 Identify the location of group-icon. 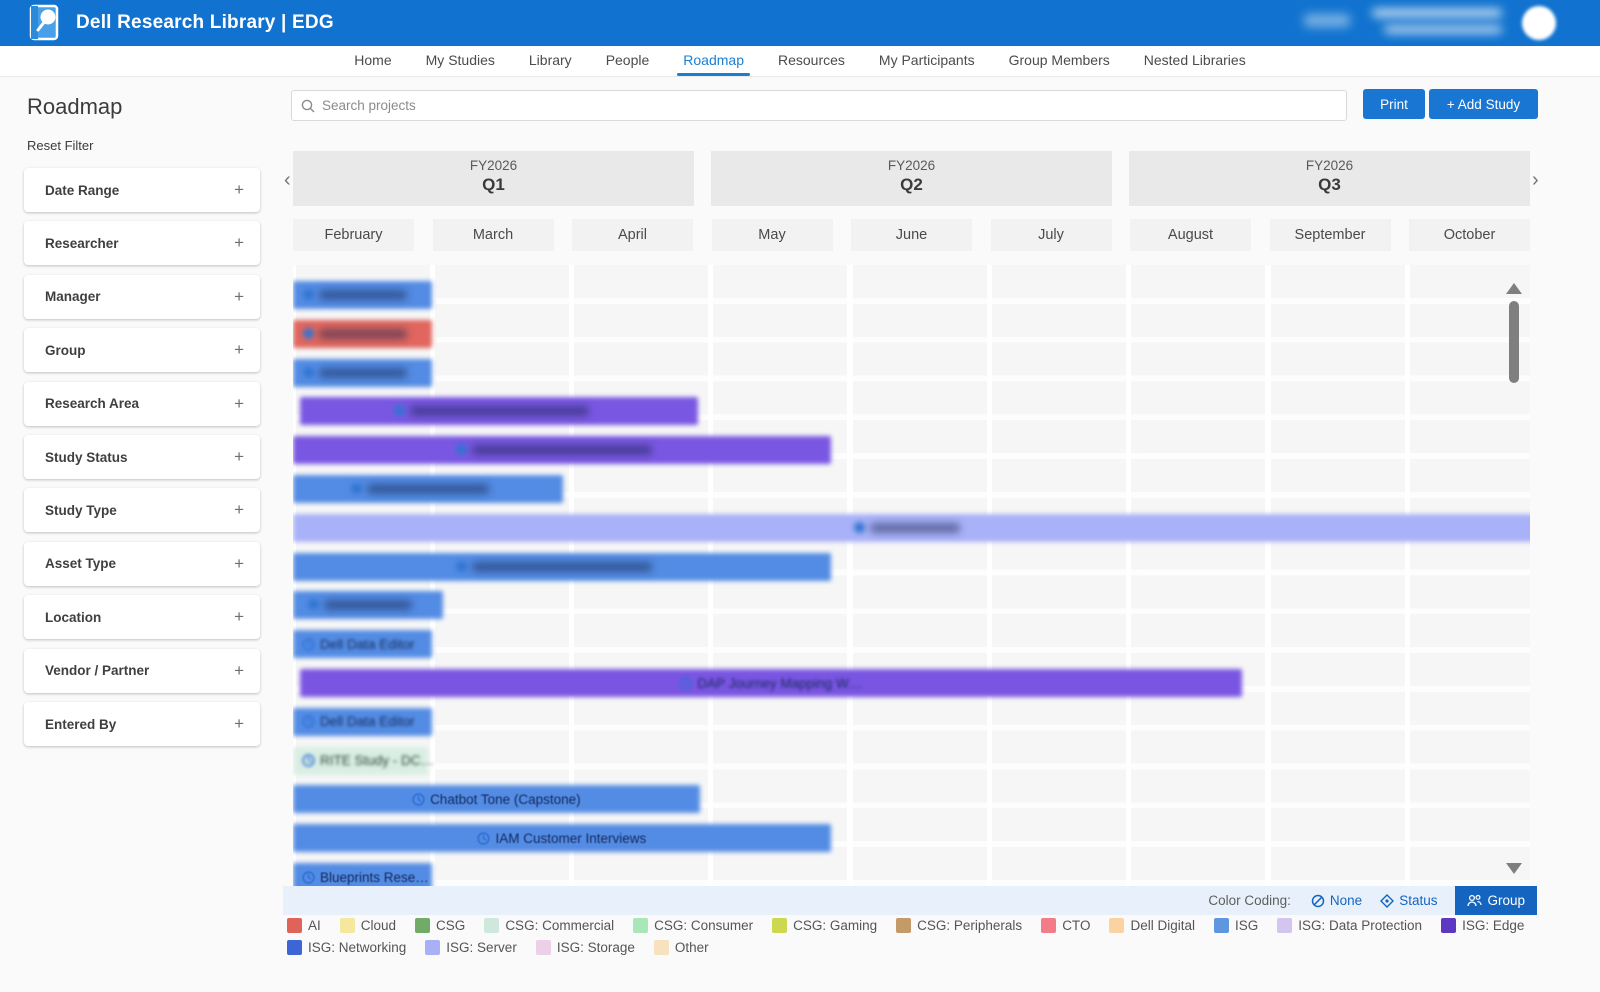
(1475, 900).